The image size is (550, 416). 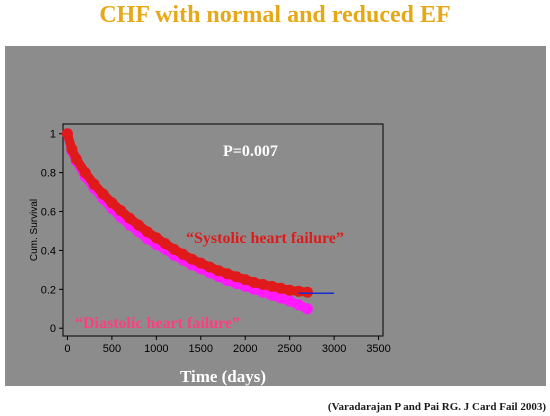 What do you see at coordinates (245, 349) in the screenshot?
I see `x-tick-label: 2000` at bounding box center [245, 349].